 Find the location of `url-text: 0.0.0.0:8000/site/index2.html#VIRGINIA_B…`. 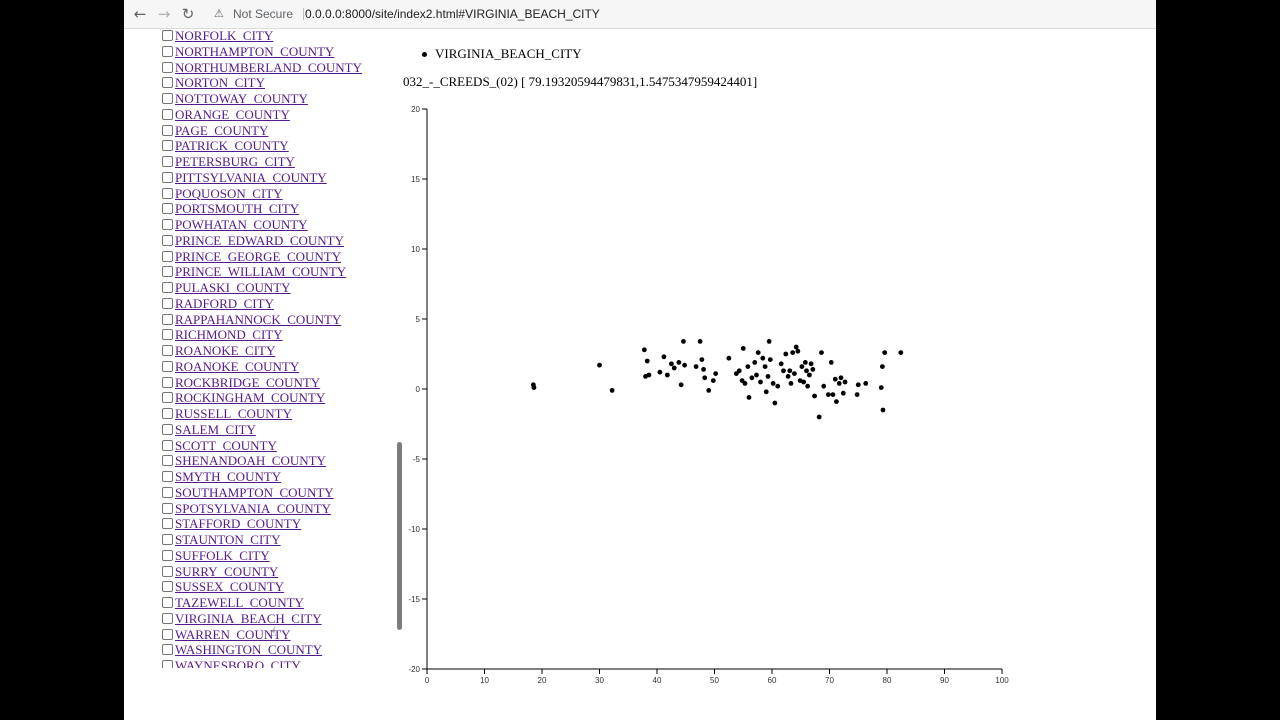

url-text: 0.0.0.0:8000/site/index2.html#VIRGINIA_B… is located at coordinates (452, 14).